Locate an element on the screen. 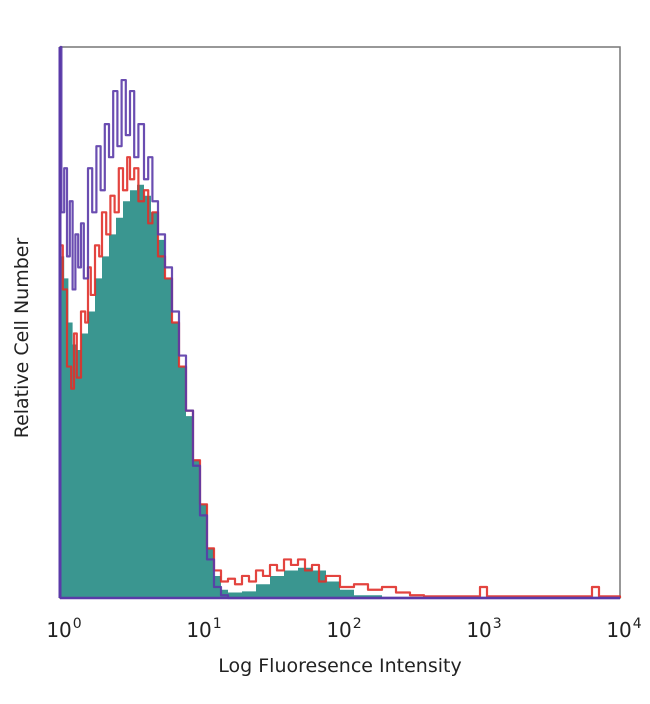  x-tick-label: 10¹ is located at coordinates (203, 629).